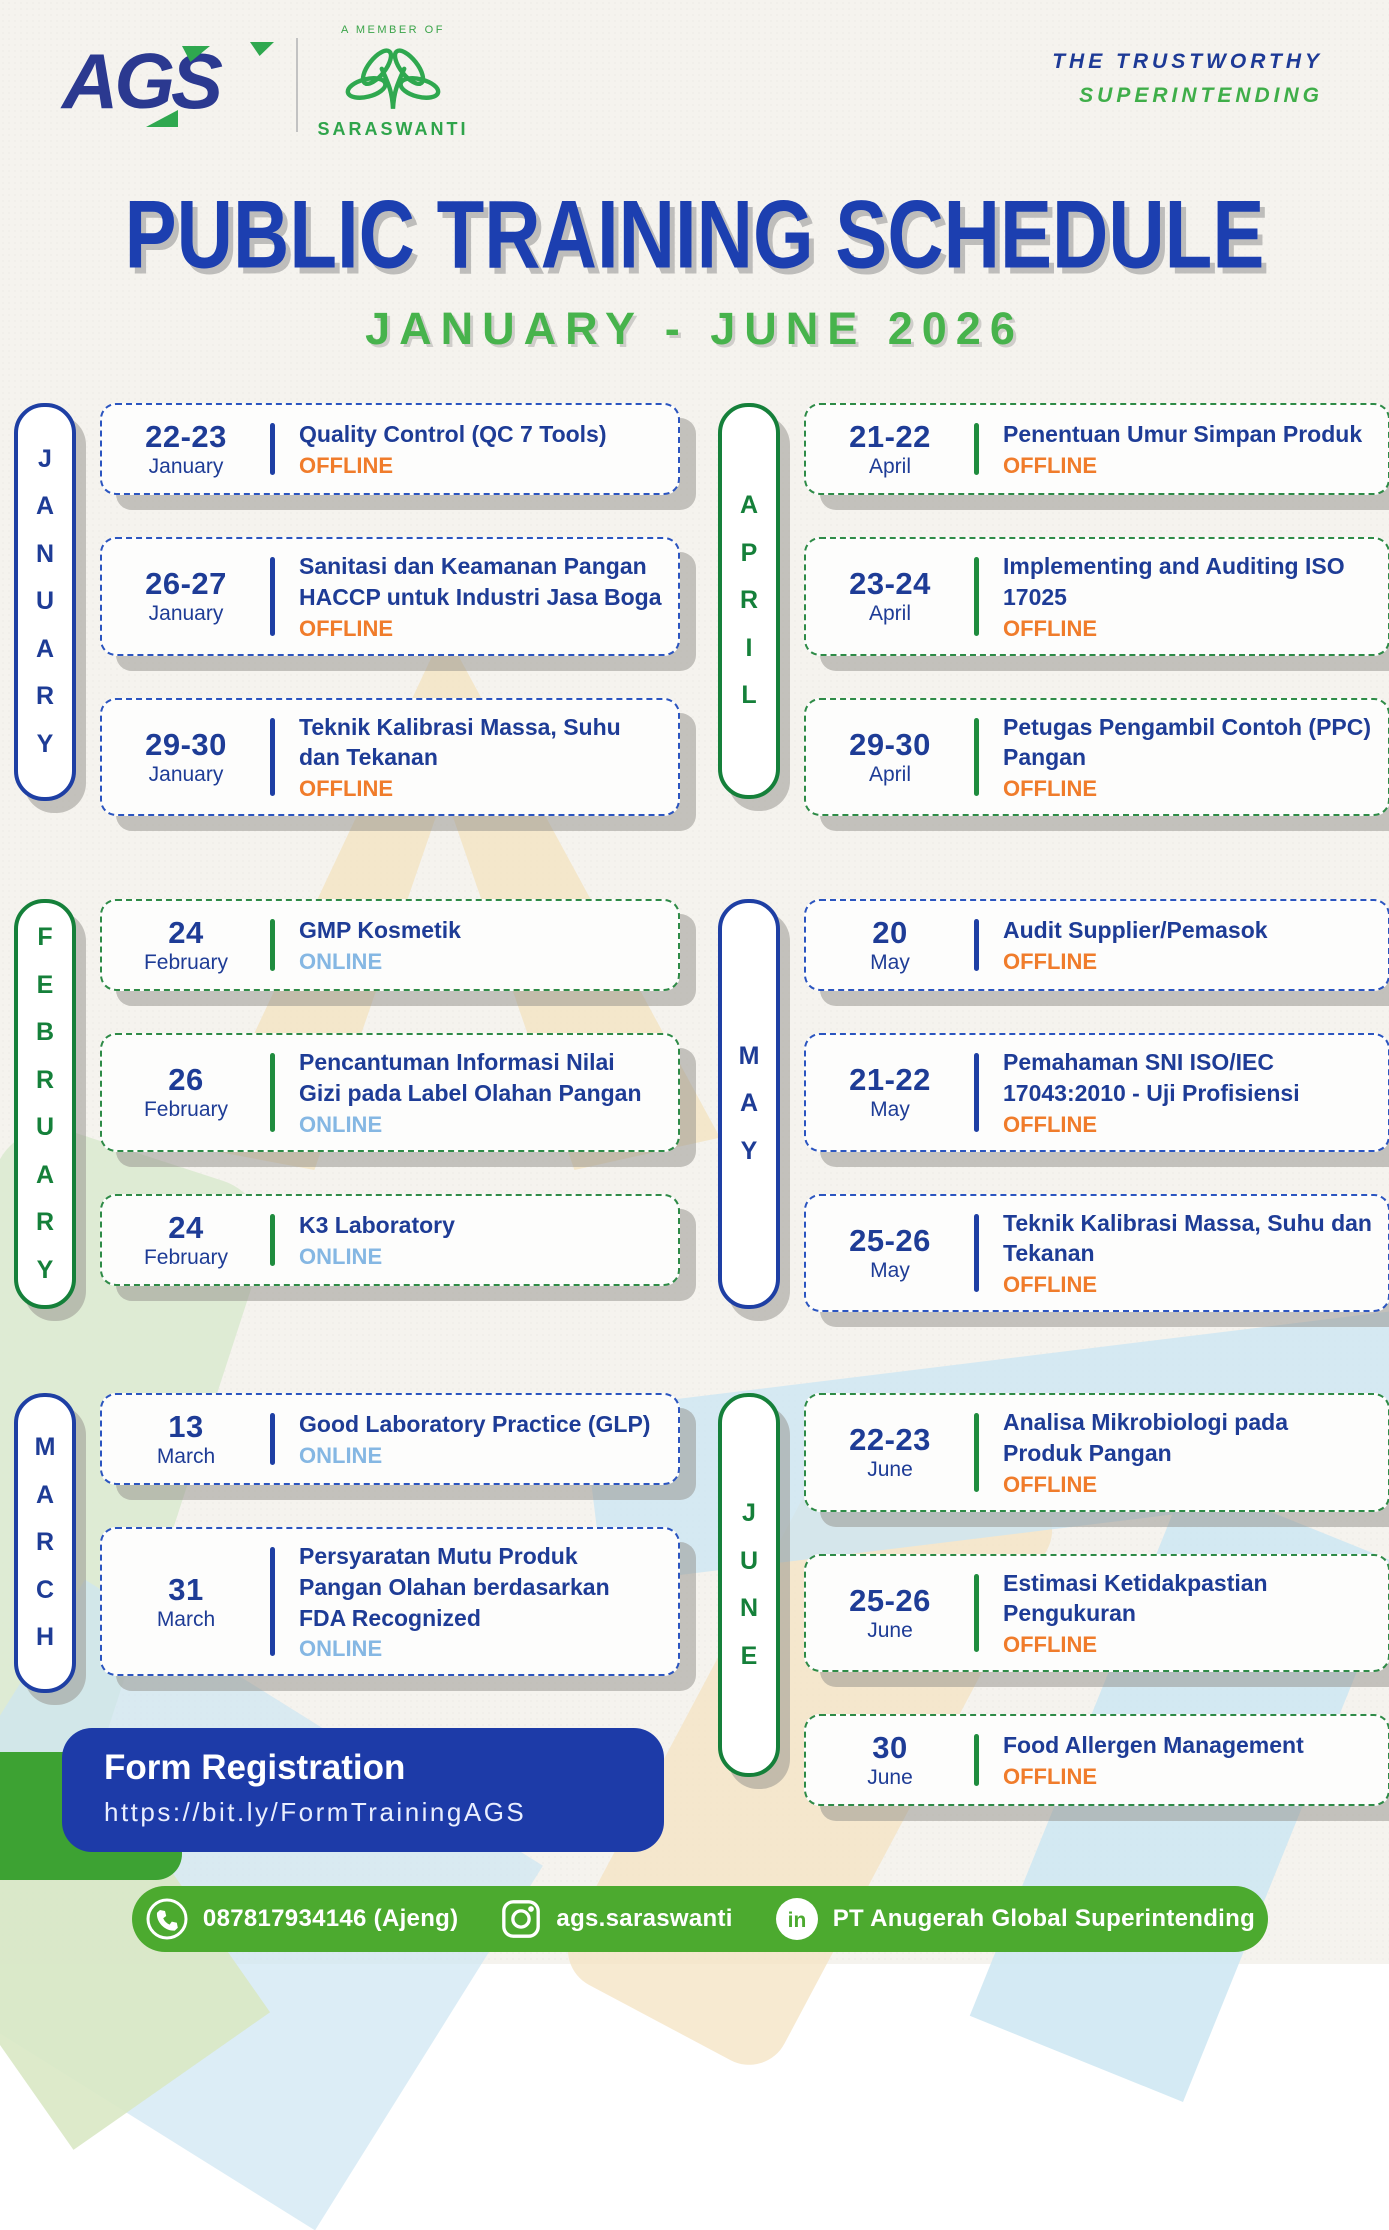  What do you see at coordinates (393, 129) in the screenshot?
I see `member-name-label: SARASWANTI` at bounding box center [393, 129].